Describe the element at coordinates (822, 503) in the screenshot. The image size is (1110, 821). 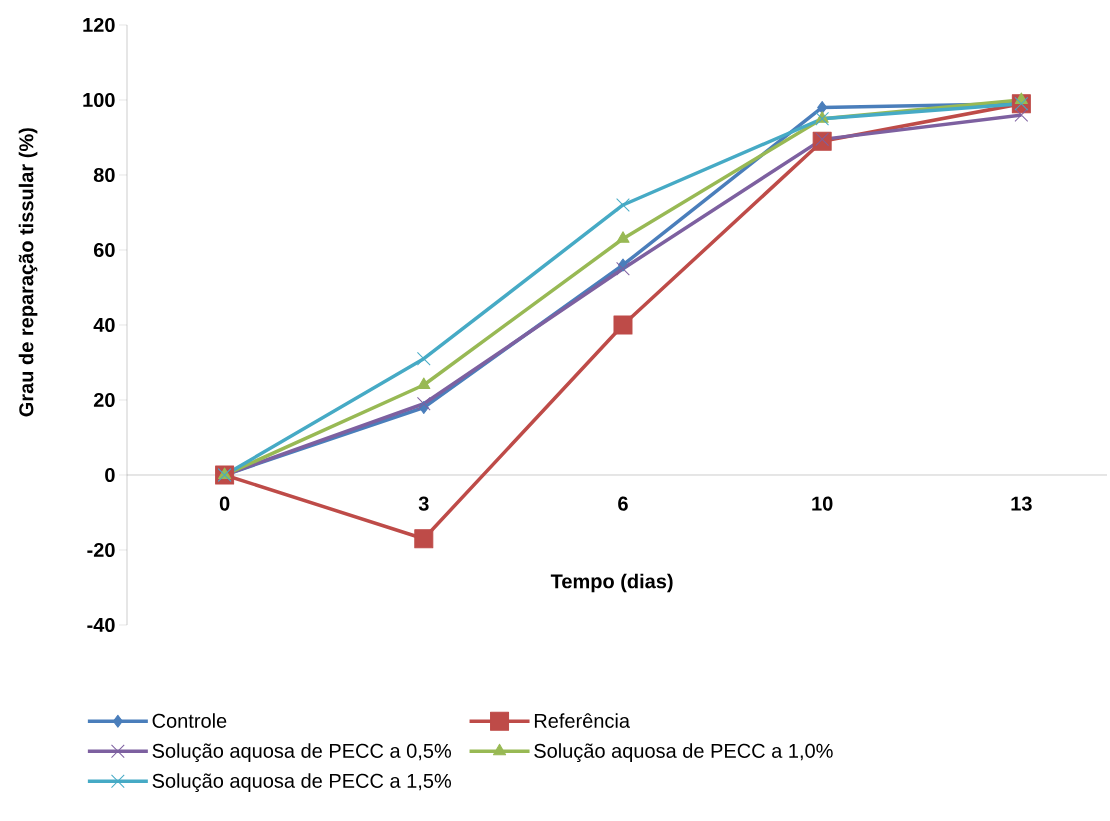
I see `x-tick-label: 10` at that location.